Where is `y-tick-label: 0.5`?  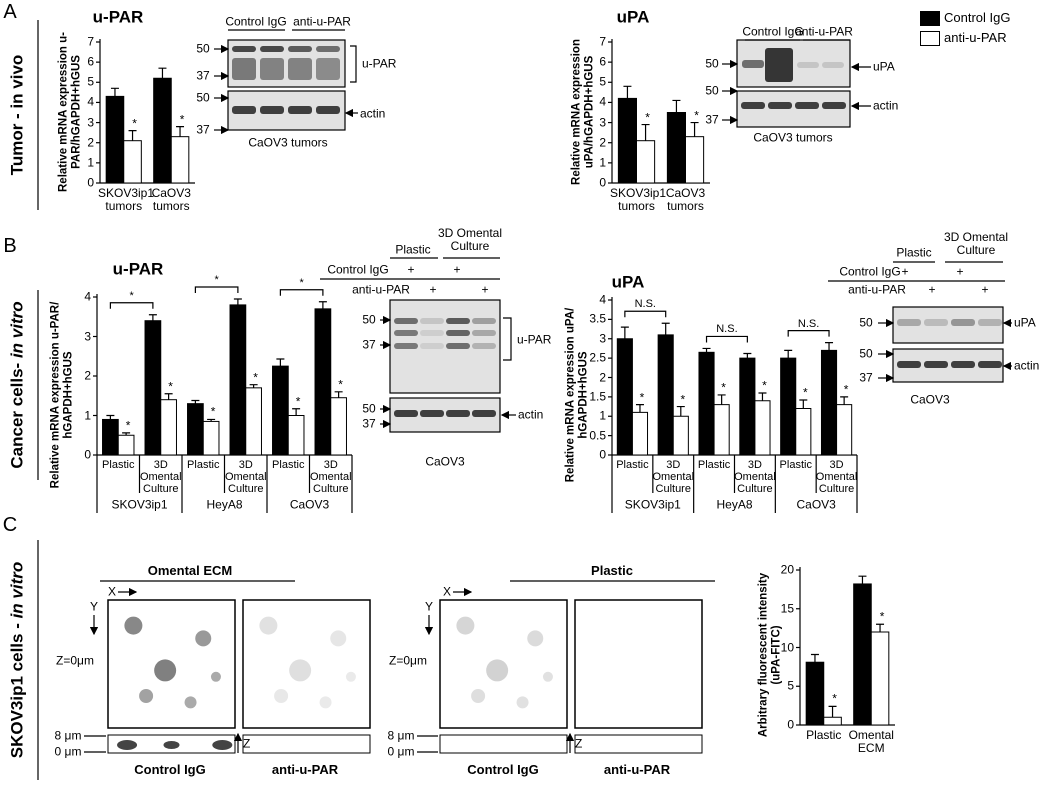
y-tick-label: 0.5 is located at coordinates (597, 435).